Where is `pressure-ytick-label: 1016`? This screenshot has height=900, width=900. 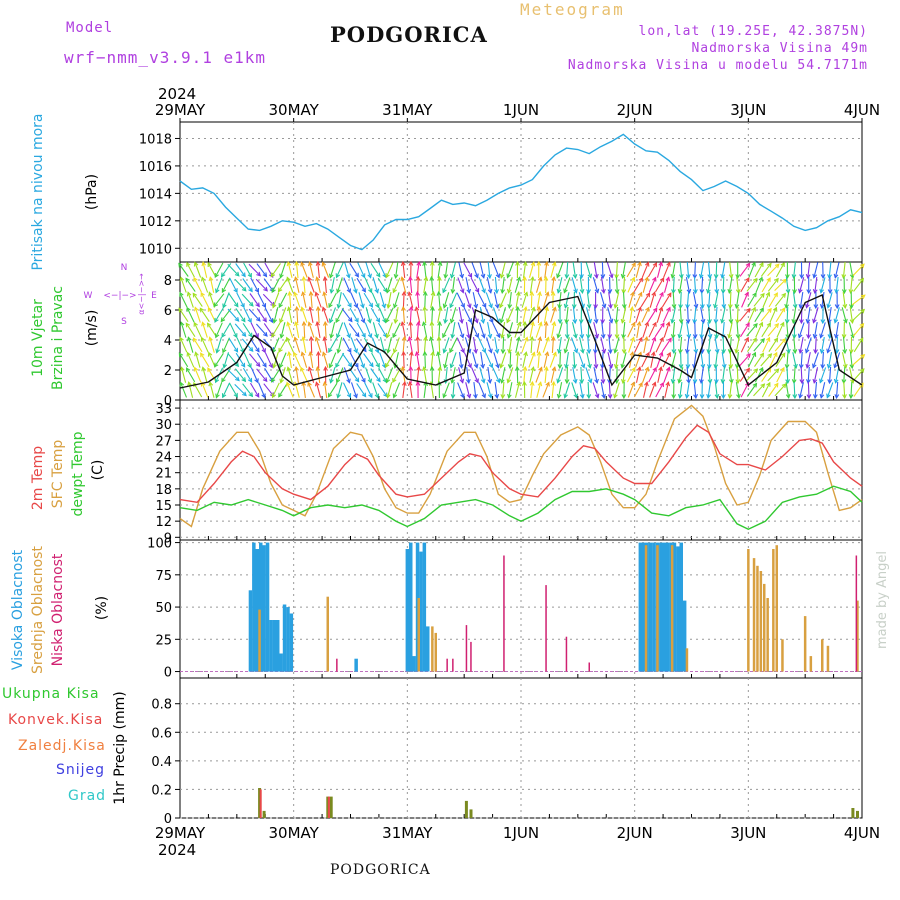 pressure-ytick-label: 1016 is located at coordinates (155, 167).